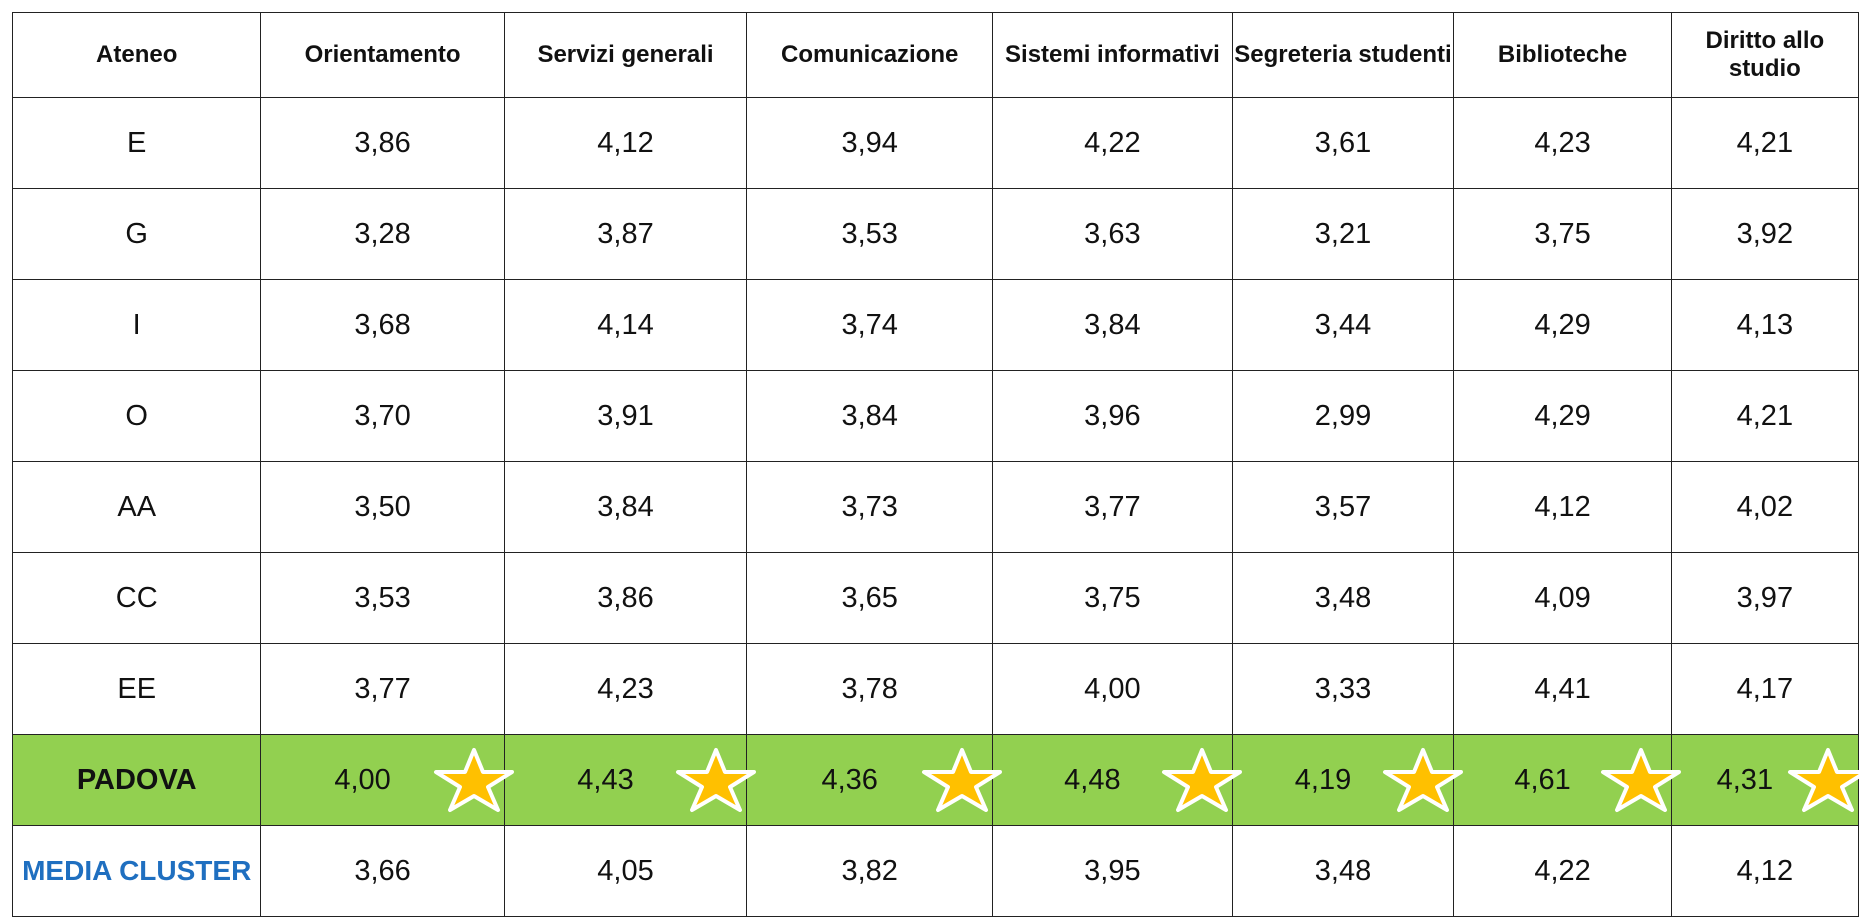 The width and height of the screenshot is (1859, 917). Describe the element at coordinates (1745, 779) in the screenshot. I see `value: 4,31` at that location.